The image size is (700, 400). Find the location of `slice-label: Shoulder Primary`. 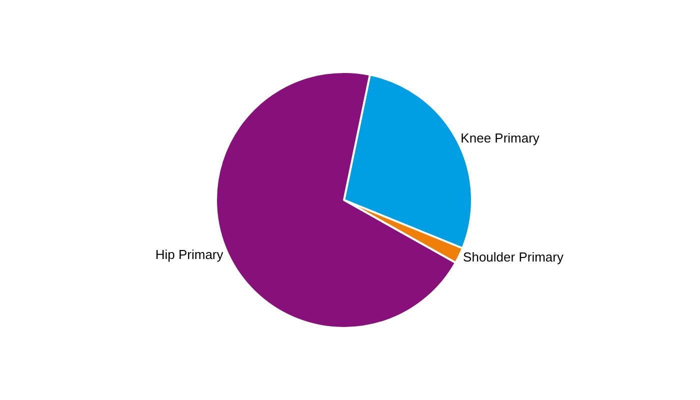

slice-label: Shoulder Primary is located at coordinates (513, 257).